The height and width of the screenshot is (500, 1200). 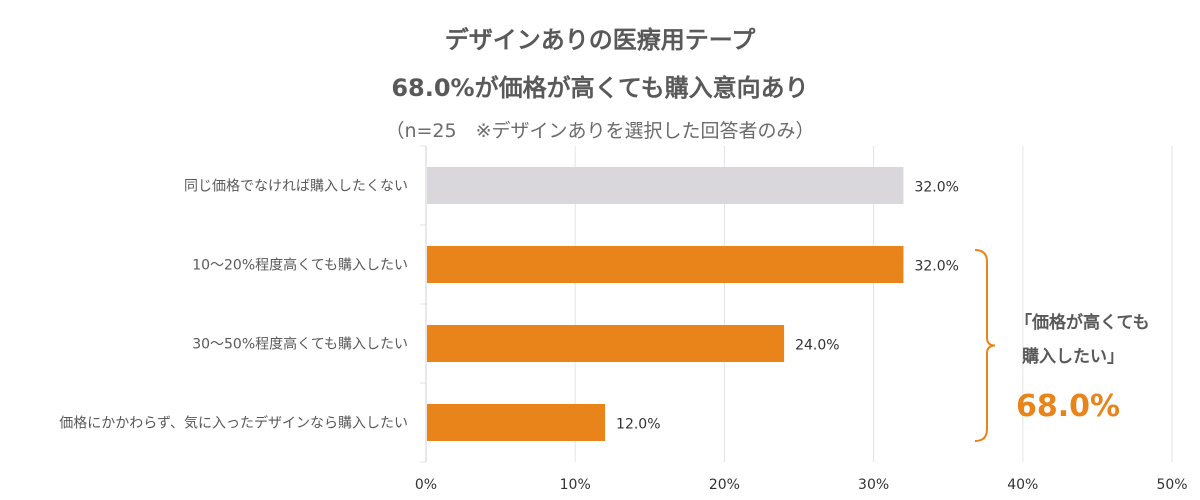 I want to click on callout-value: 68.0%, so click(x=1068, y=406).